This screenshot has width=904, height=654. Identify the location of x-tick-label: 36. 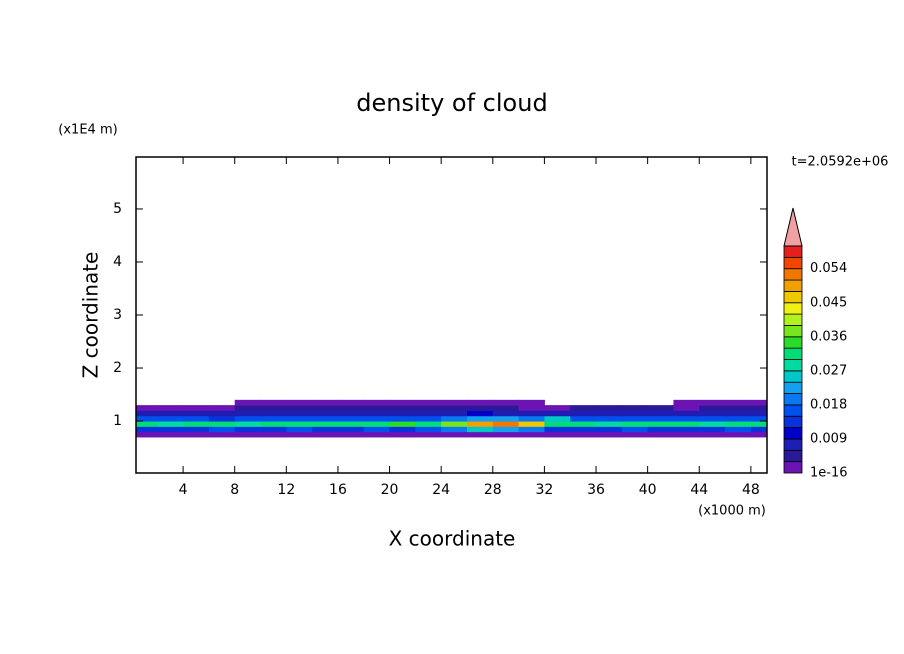
(596, 490).